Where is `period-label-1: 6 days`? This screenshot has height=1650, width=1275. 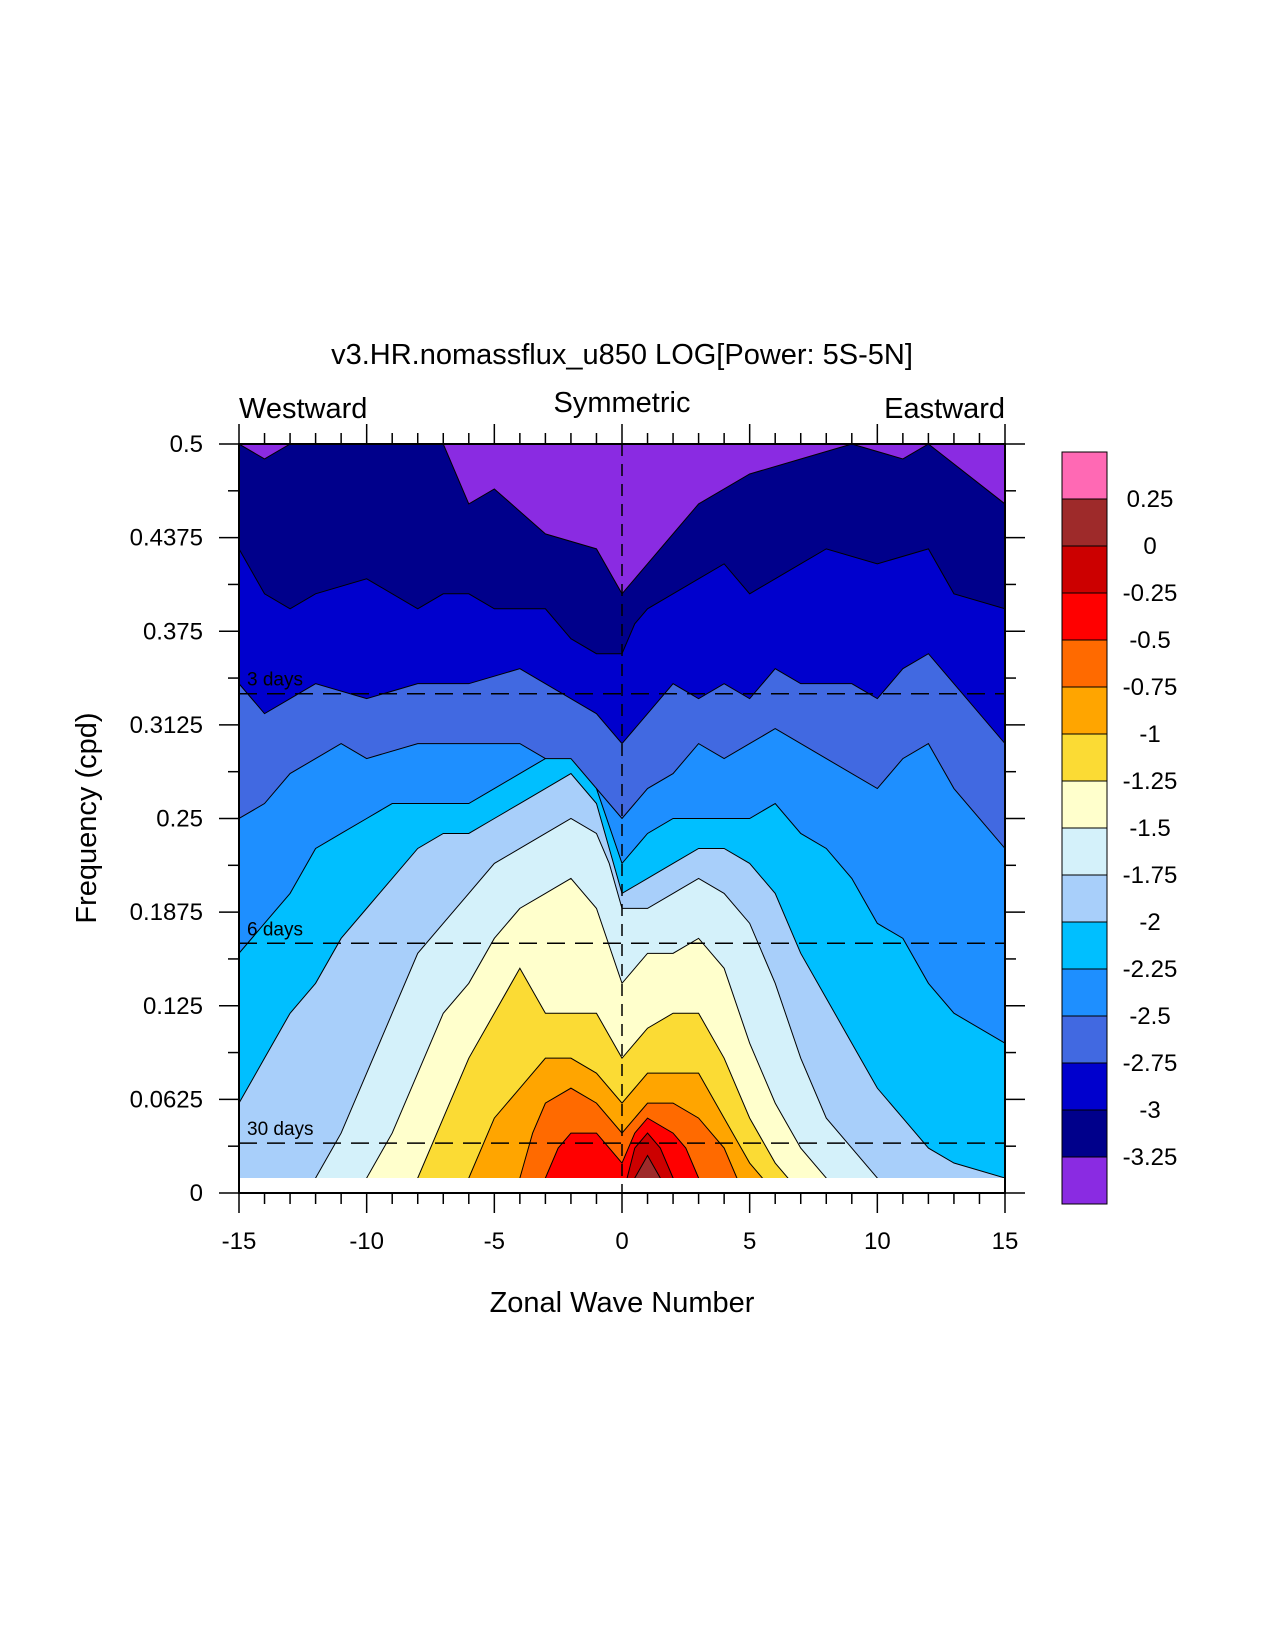
period-label-1: 6 days is located at coordinates (275, 929).